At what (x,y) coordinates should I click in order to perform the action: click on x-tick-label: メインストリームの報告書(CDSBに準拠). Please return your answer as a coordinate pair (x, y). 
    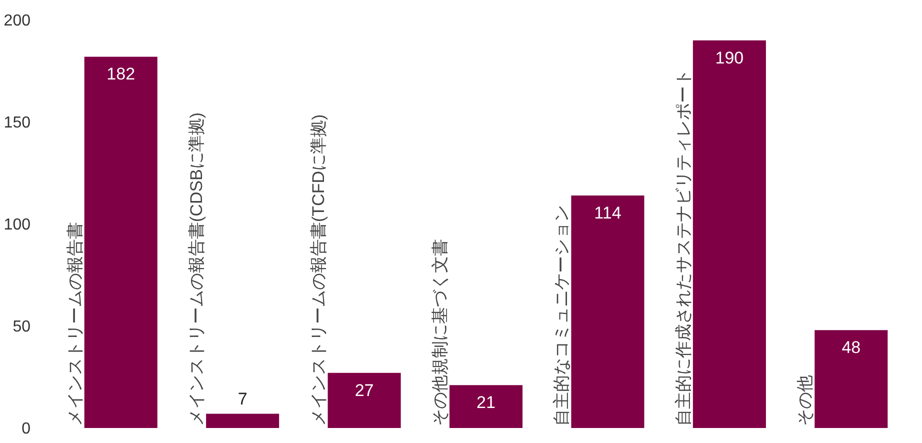
    Looking at the image, I should click on (196, 269).